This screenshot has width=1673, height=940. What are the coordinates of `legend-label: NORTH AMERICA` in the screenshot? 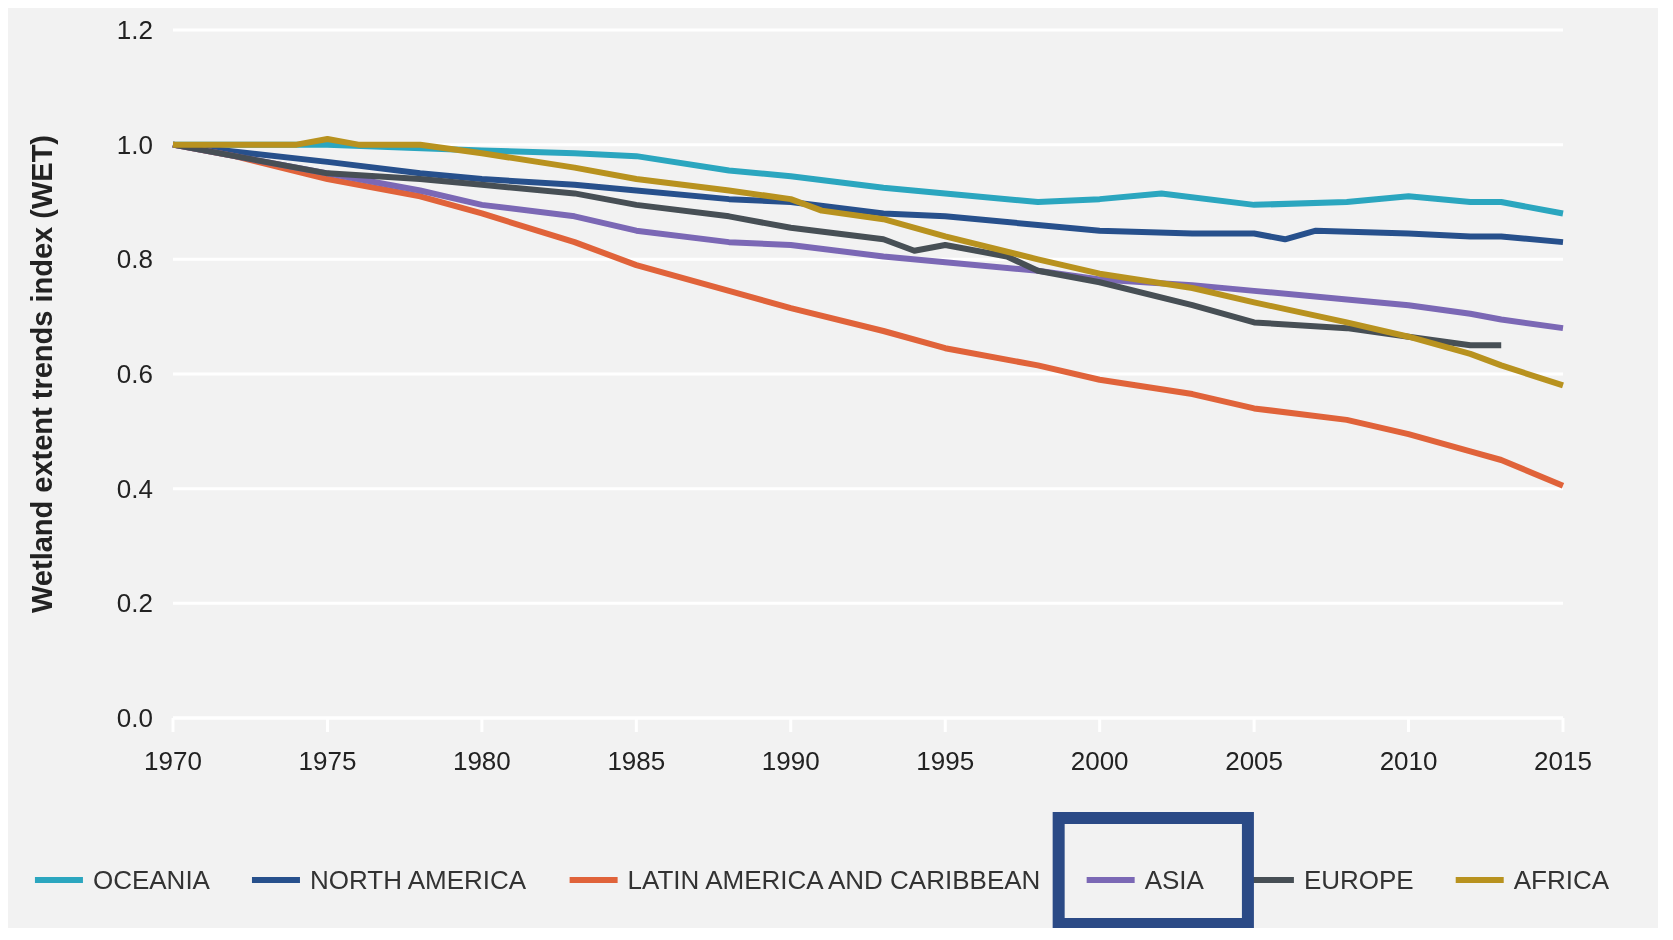 It's located at (418, 880).